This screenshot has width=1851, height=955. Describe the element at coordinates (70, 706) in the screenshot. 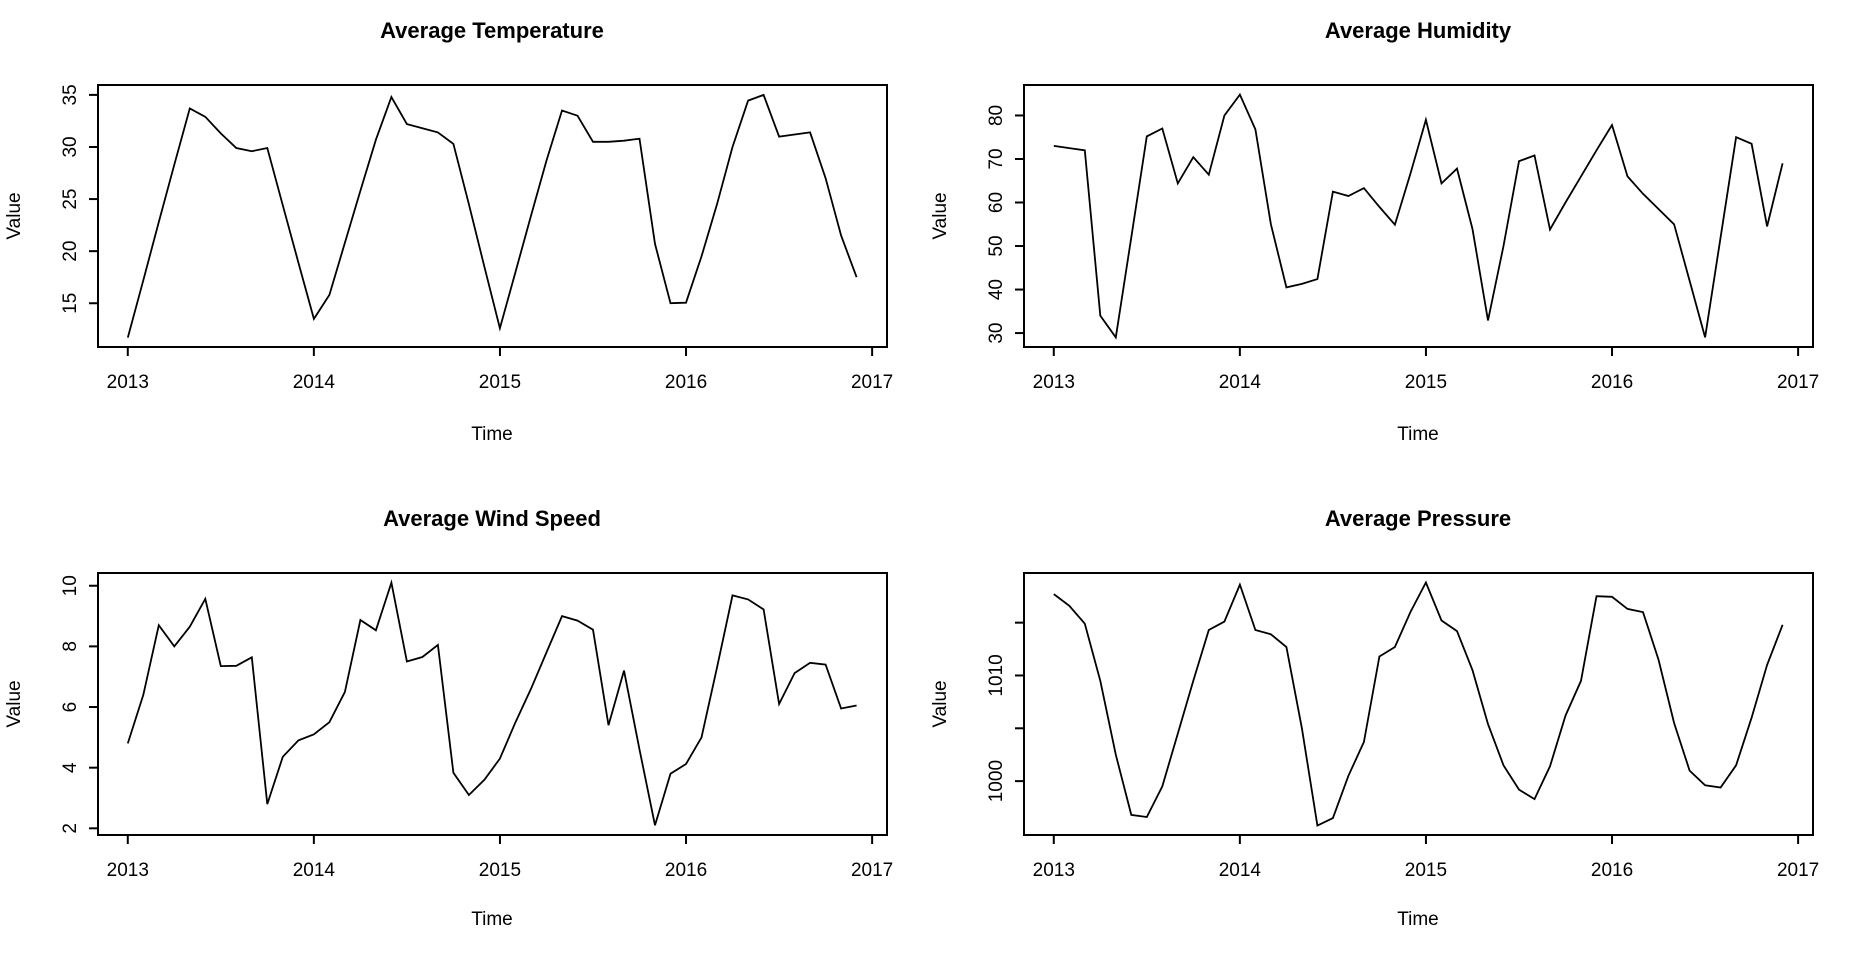

I see `y-tick-label: 6` at that location.